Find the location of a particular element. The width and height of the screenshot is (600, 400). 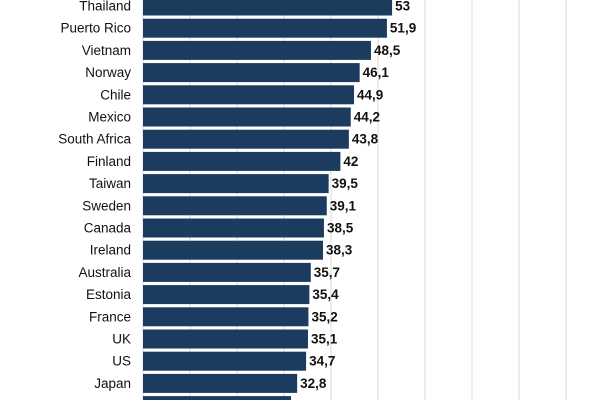

category-label: Taiwan is located at coordinates (110, 183).